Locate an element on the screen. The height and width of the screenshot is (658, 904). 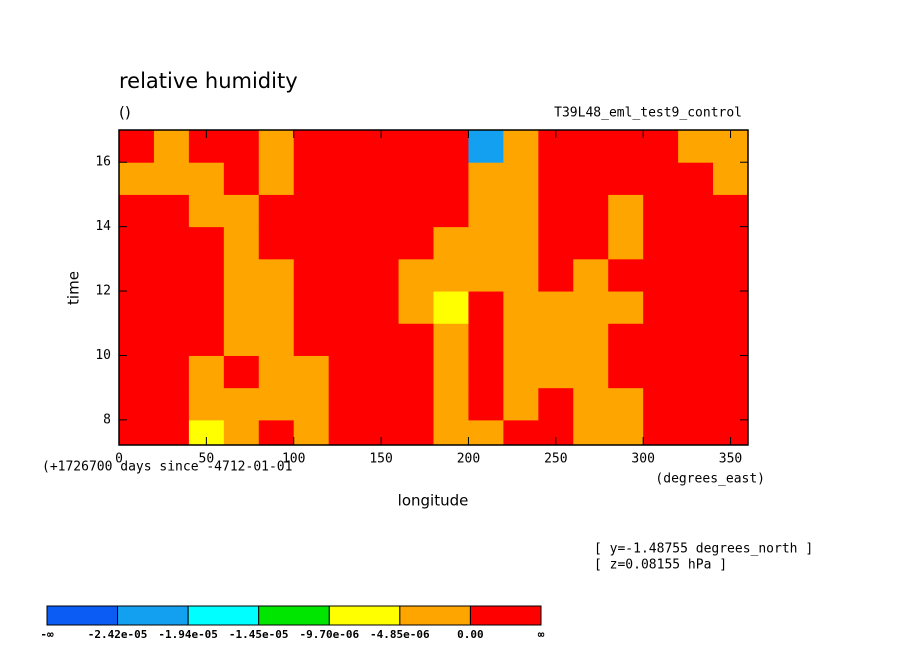
x-tick-label: 100 is located at coordinates (293, 459).